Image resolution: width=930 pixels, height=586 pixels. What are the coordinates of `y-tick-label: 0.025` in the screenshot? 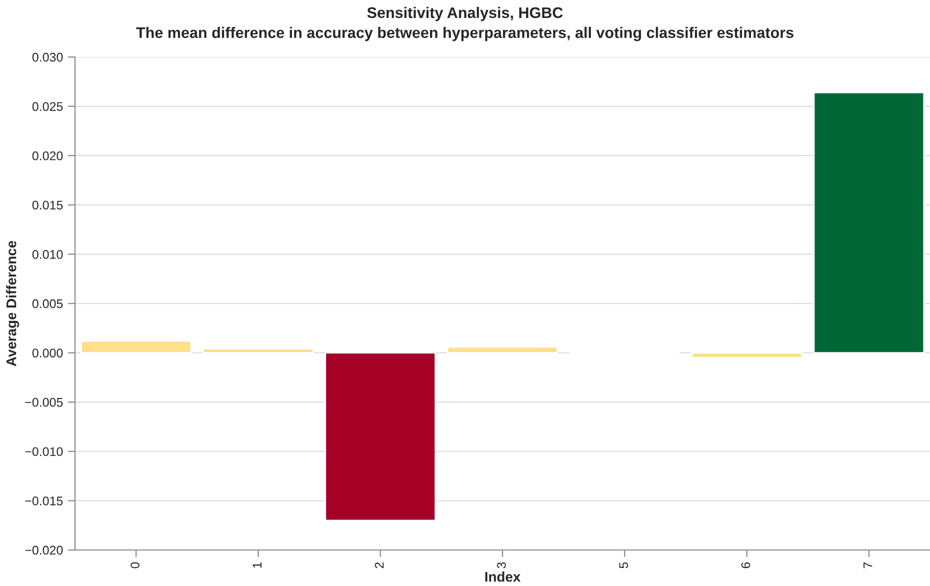 It's located at (47, 106).